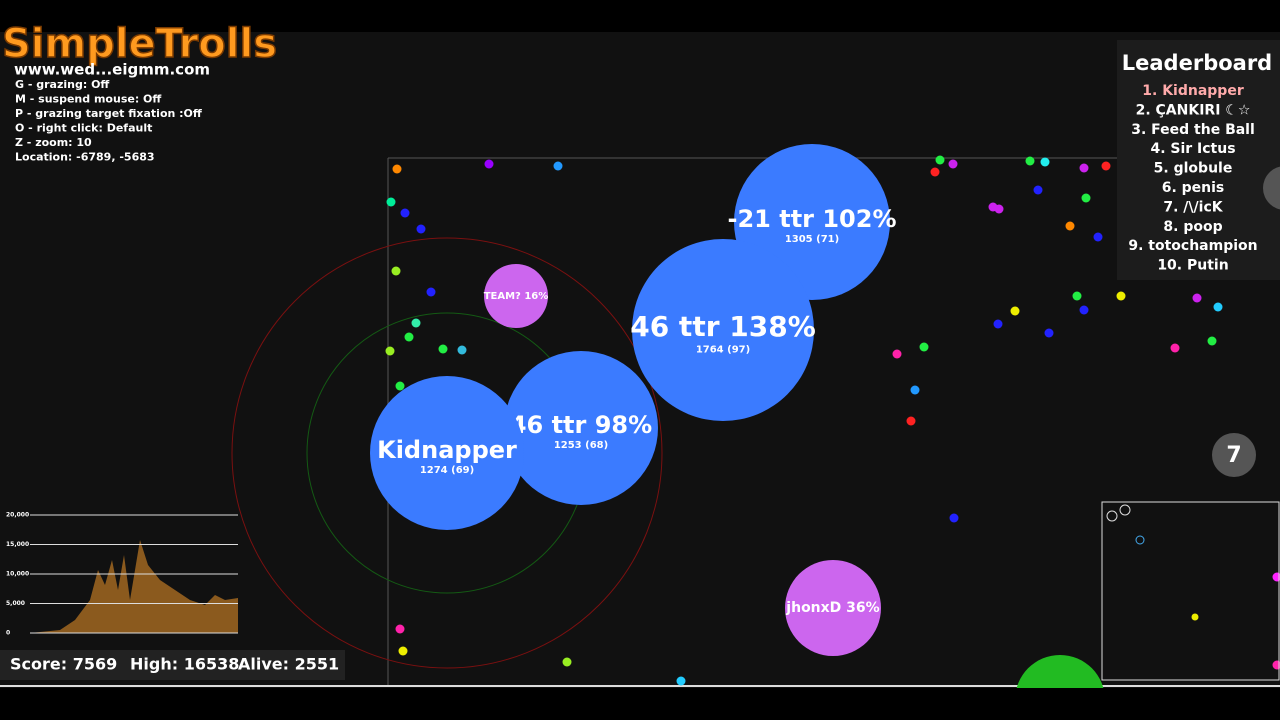 The width and height of the screenshot is (1280, 720). What do you see at coordinates (812, 219) in the screenshot?
I see `cell-name: -21 ttr 102%` at bounding box center [812, 219].